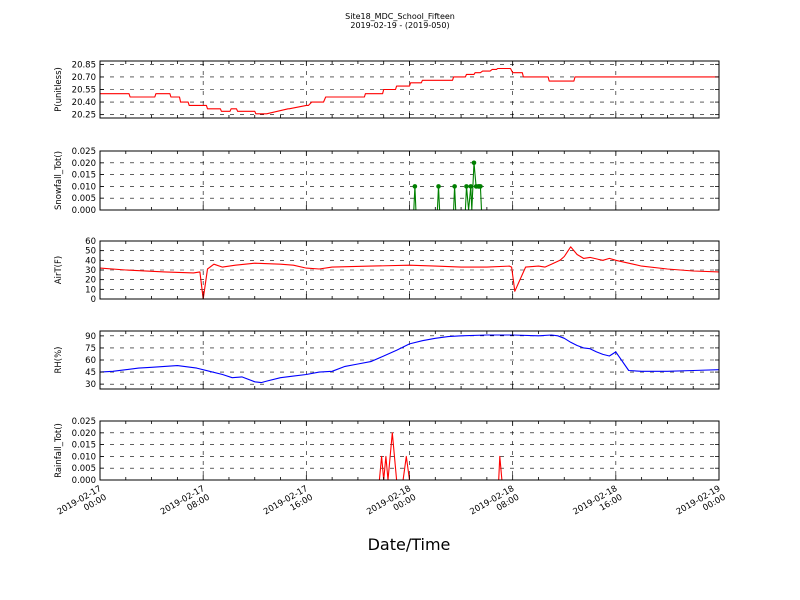 This screenshot has width=800, height=600. I want to click on panel-1-ytick-label: 20.25, so click(84, 116).